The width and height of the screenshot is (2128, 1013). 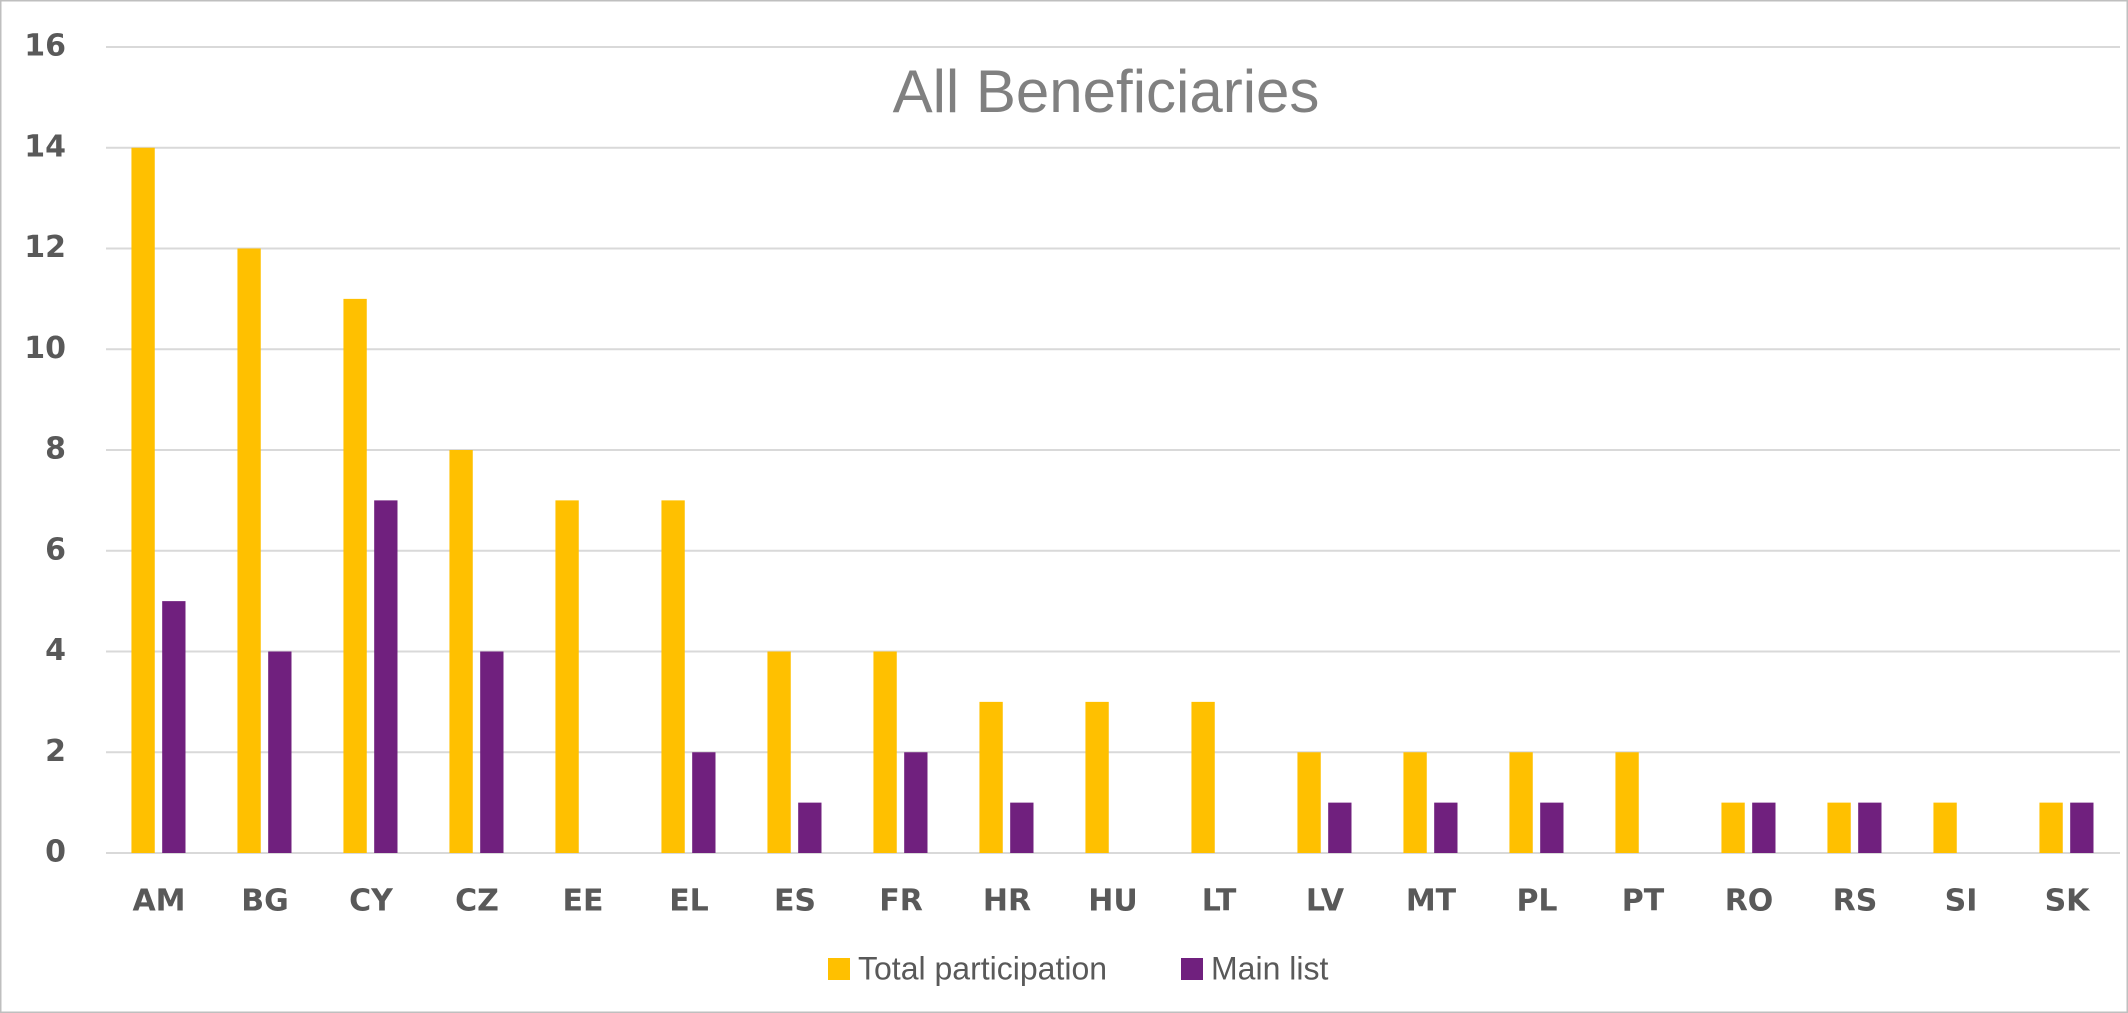 What do you see at coordinates (55, 449) in the screenshot?
I see `y-tick-label: 8` at bounding box center [55, 449].